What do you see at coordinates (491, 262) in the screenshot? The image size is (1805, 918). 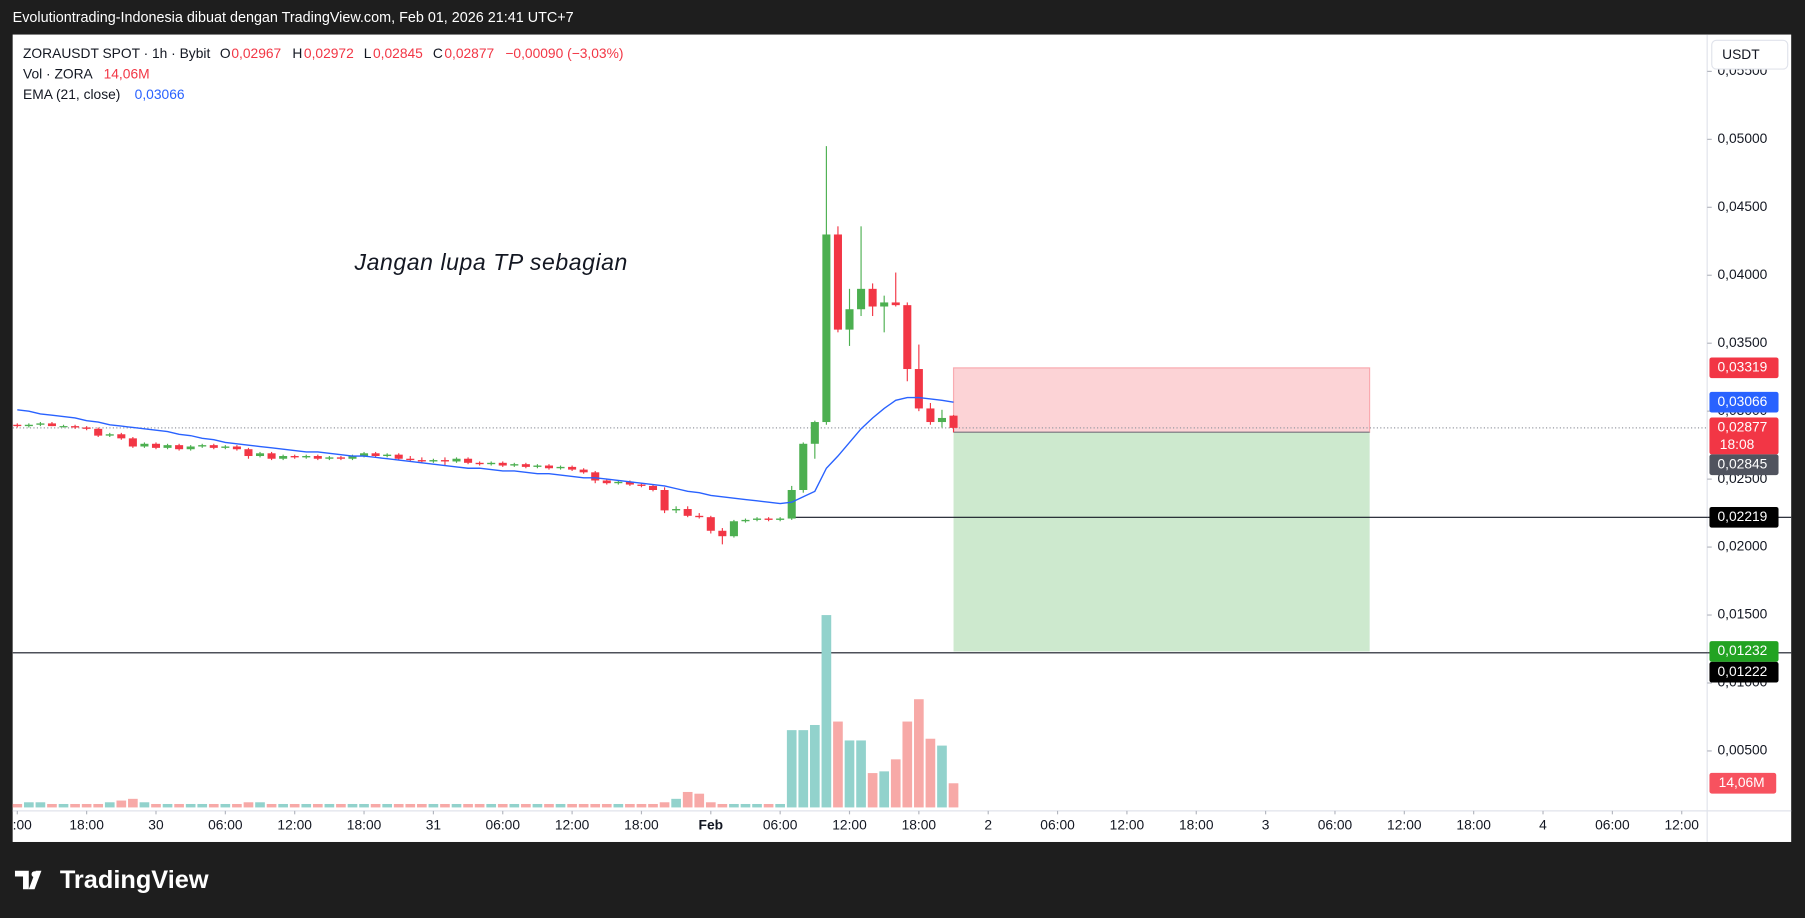 I see `annotation: Jangan lupa TP sebagian` at bounding box center [491, 262].